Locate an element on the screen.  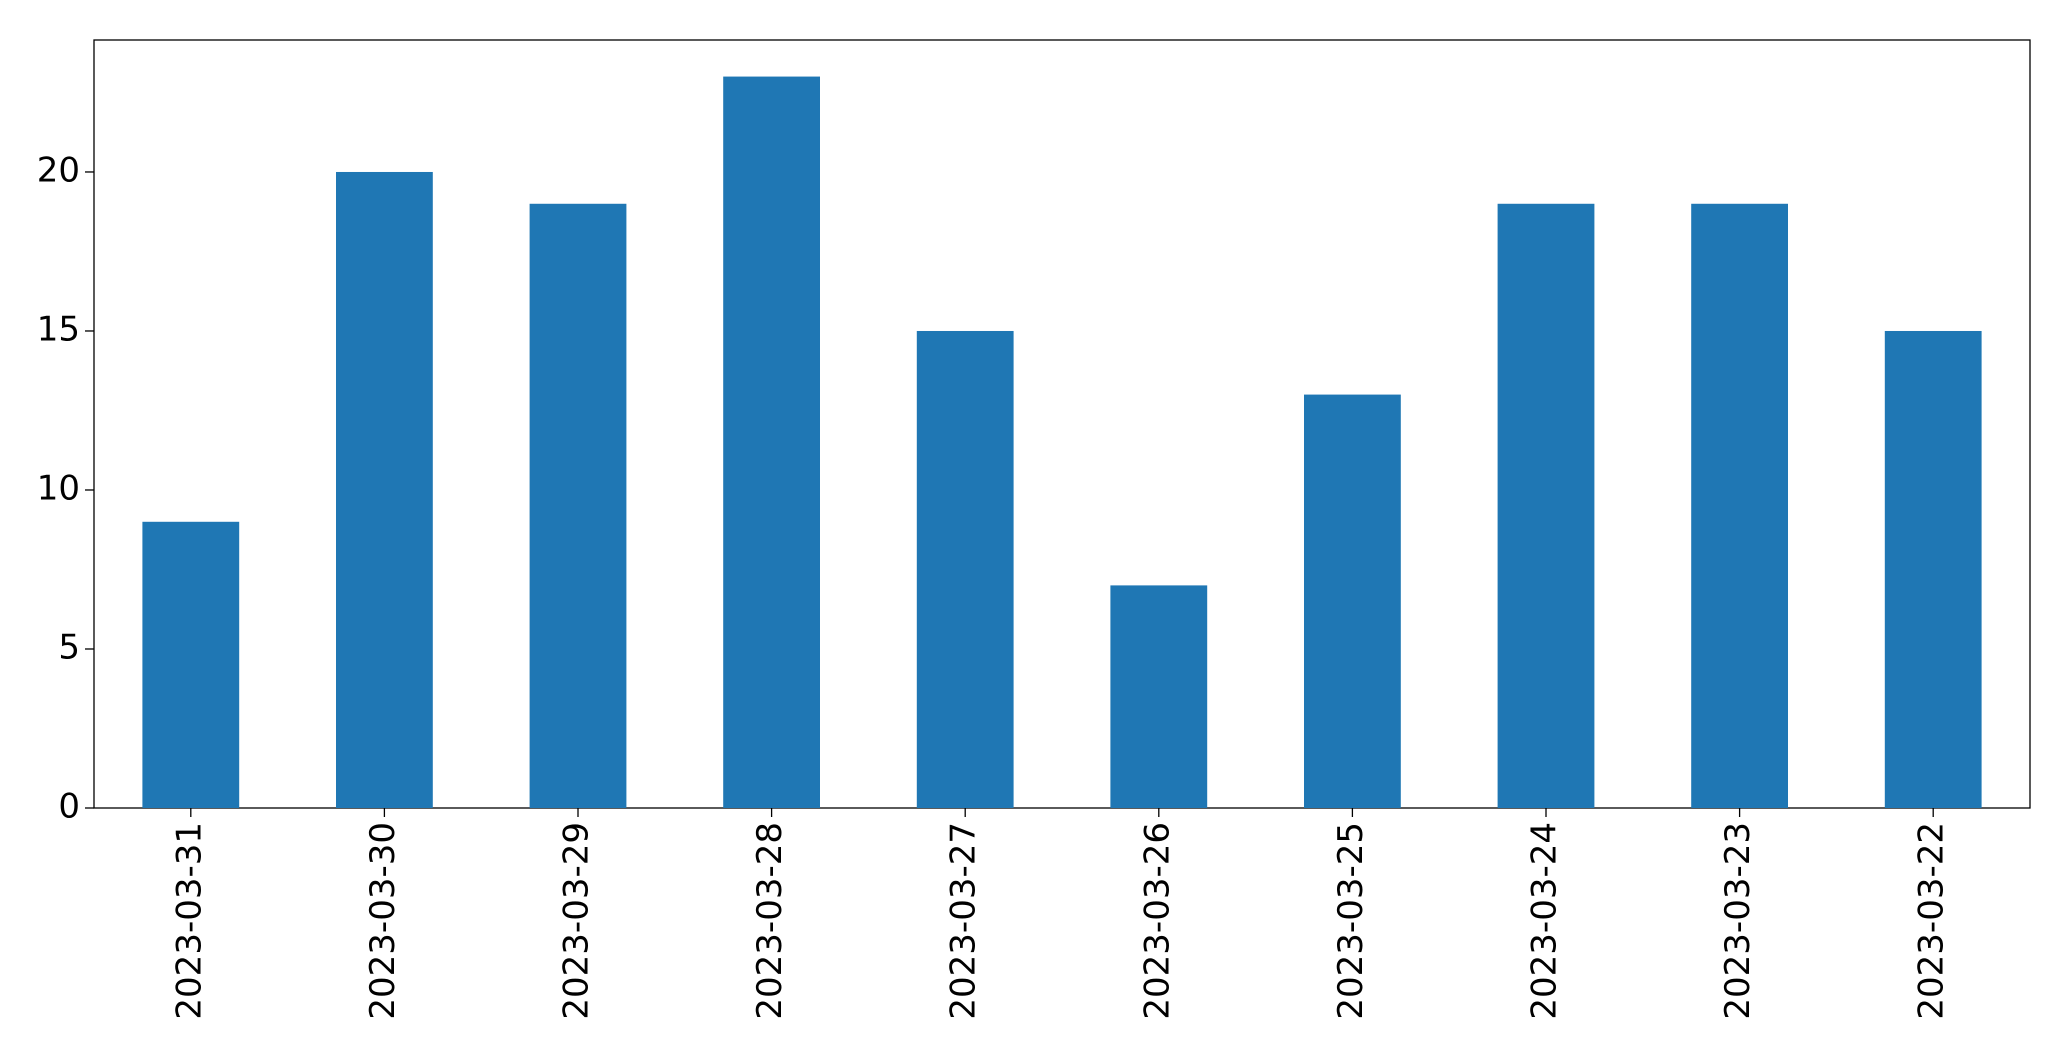
x-tick-label: 2023-03-22 is located at coordinates (1932, 921).